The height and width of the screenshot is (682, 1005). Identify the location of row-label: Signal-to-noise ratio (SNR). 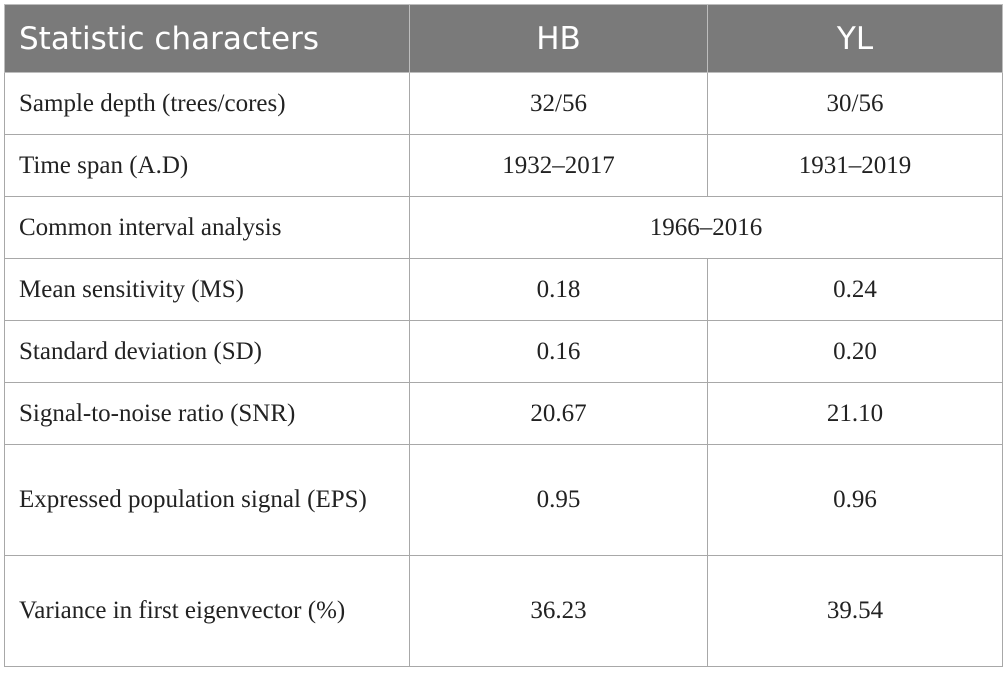
(207, 413).